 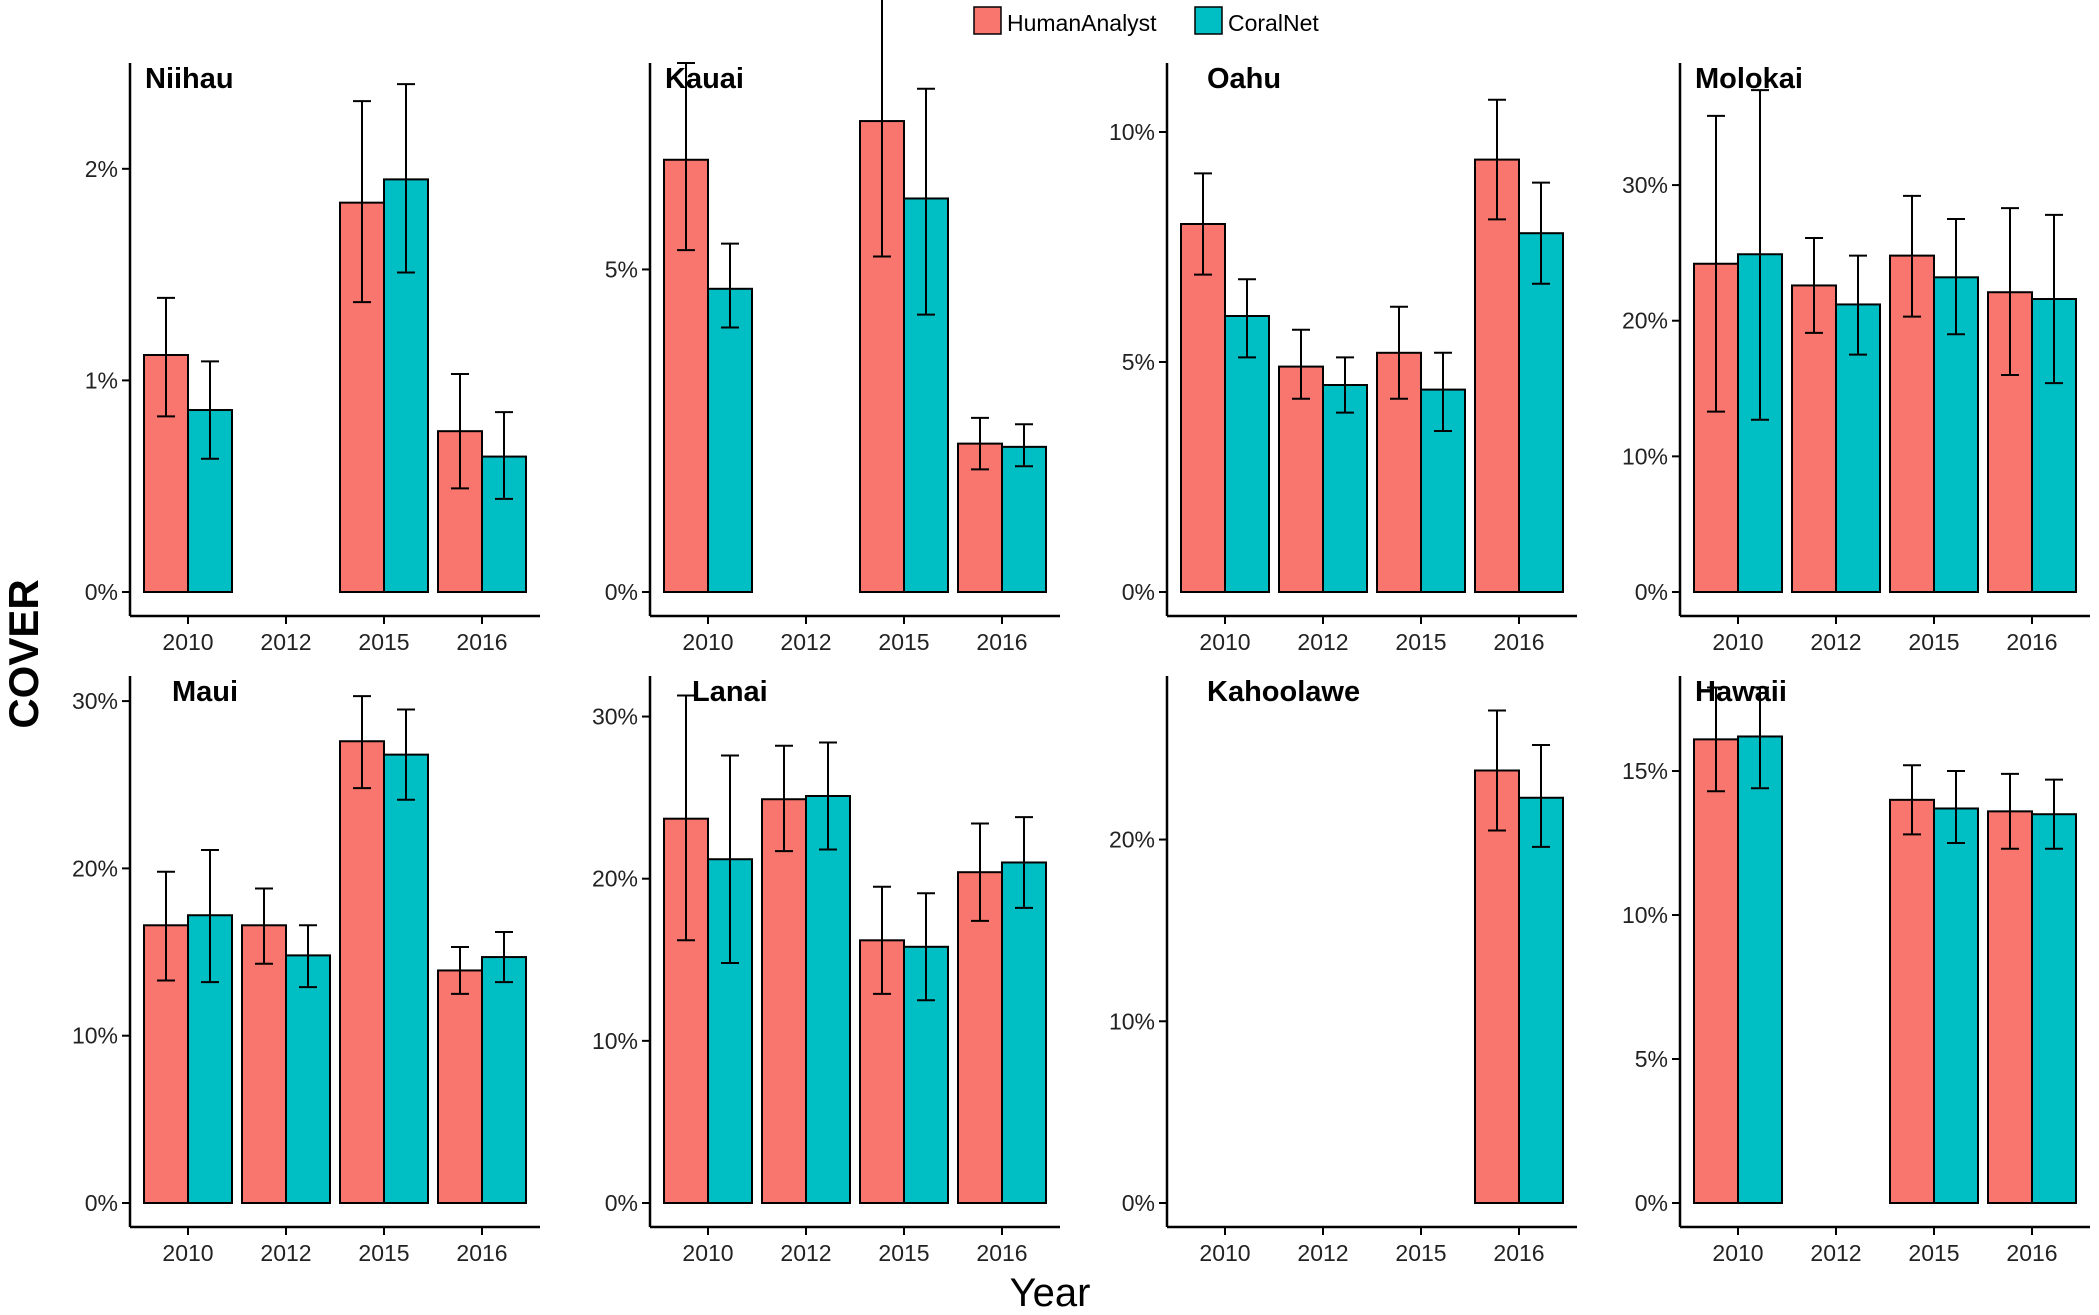 I want to click on panel-title: Lanai, so click(x=730, y=692).